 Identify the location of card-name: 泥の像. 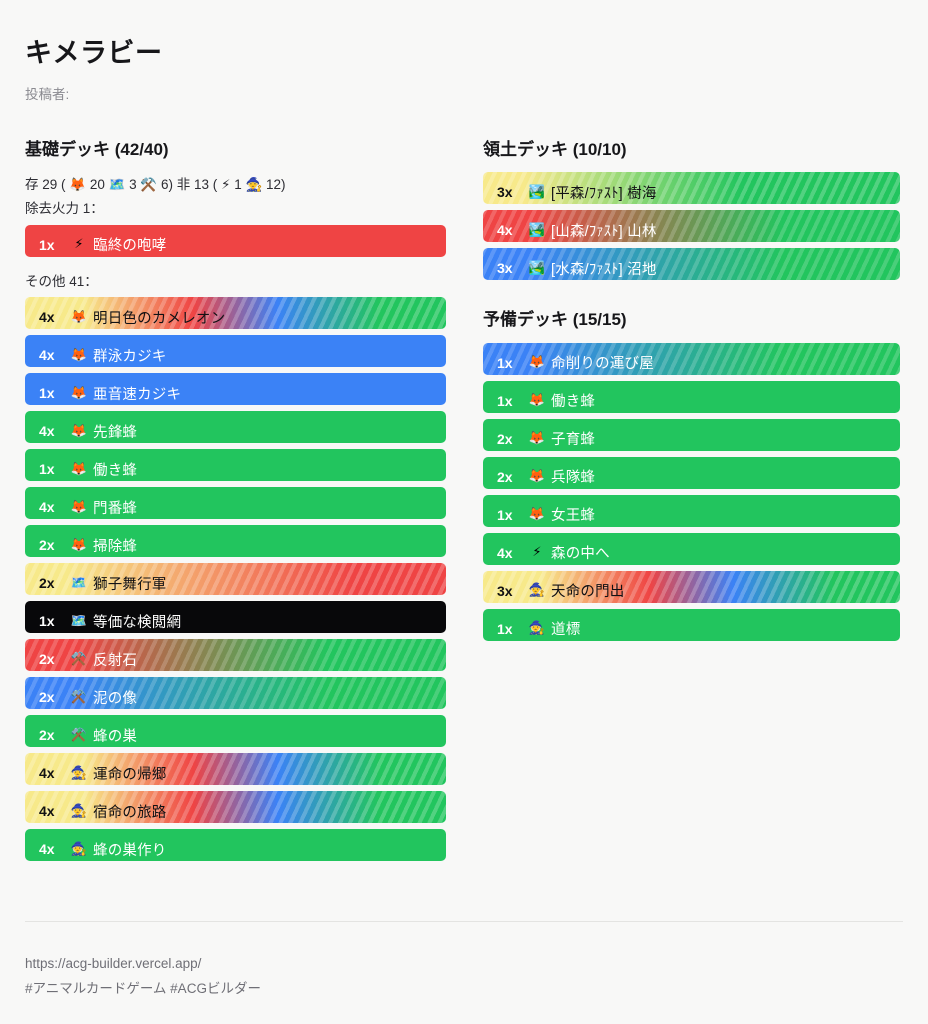
(115, 698).